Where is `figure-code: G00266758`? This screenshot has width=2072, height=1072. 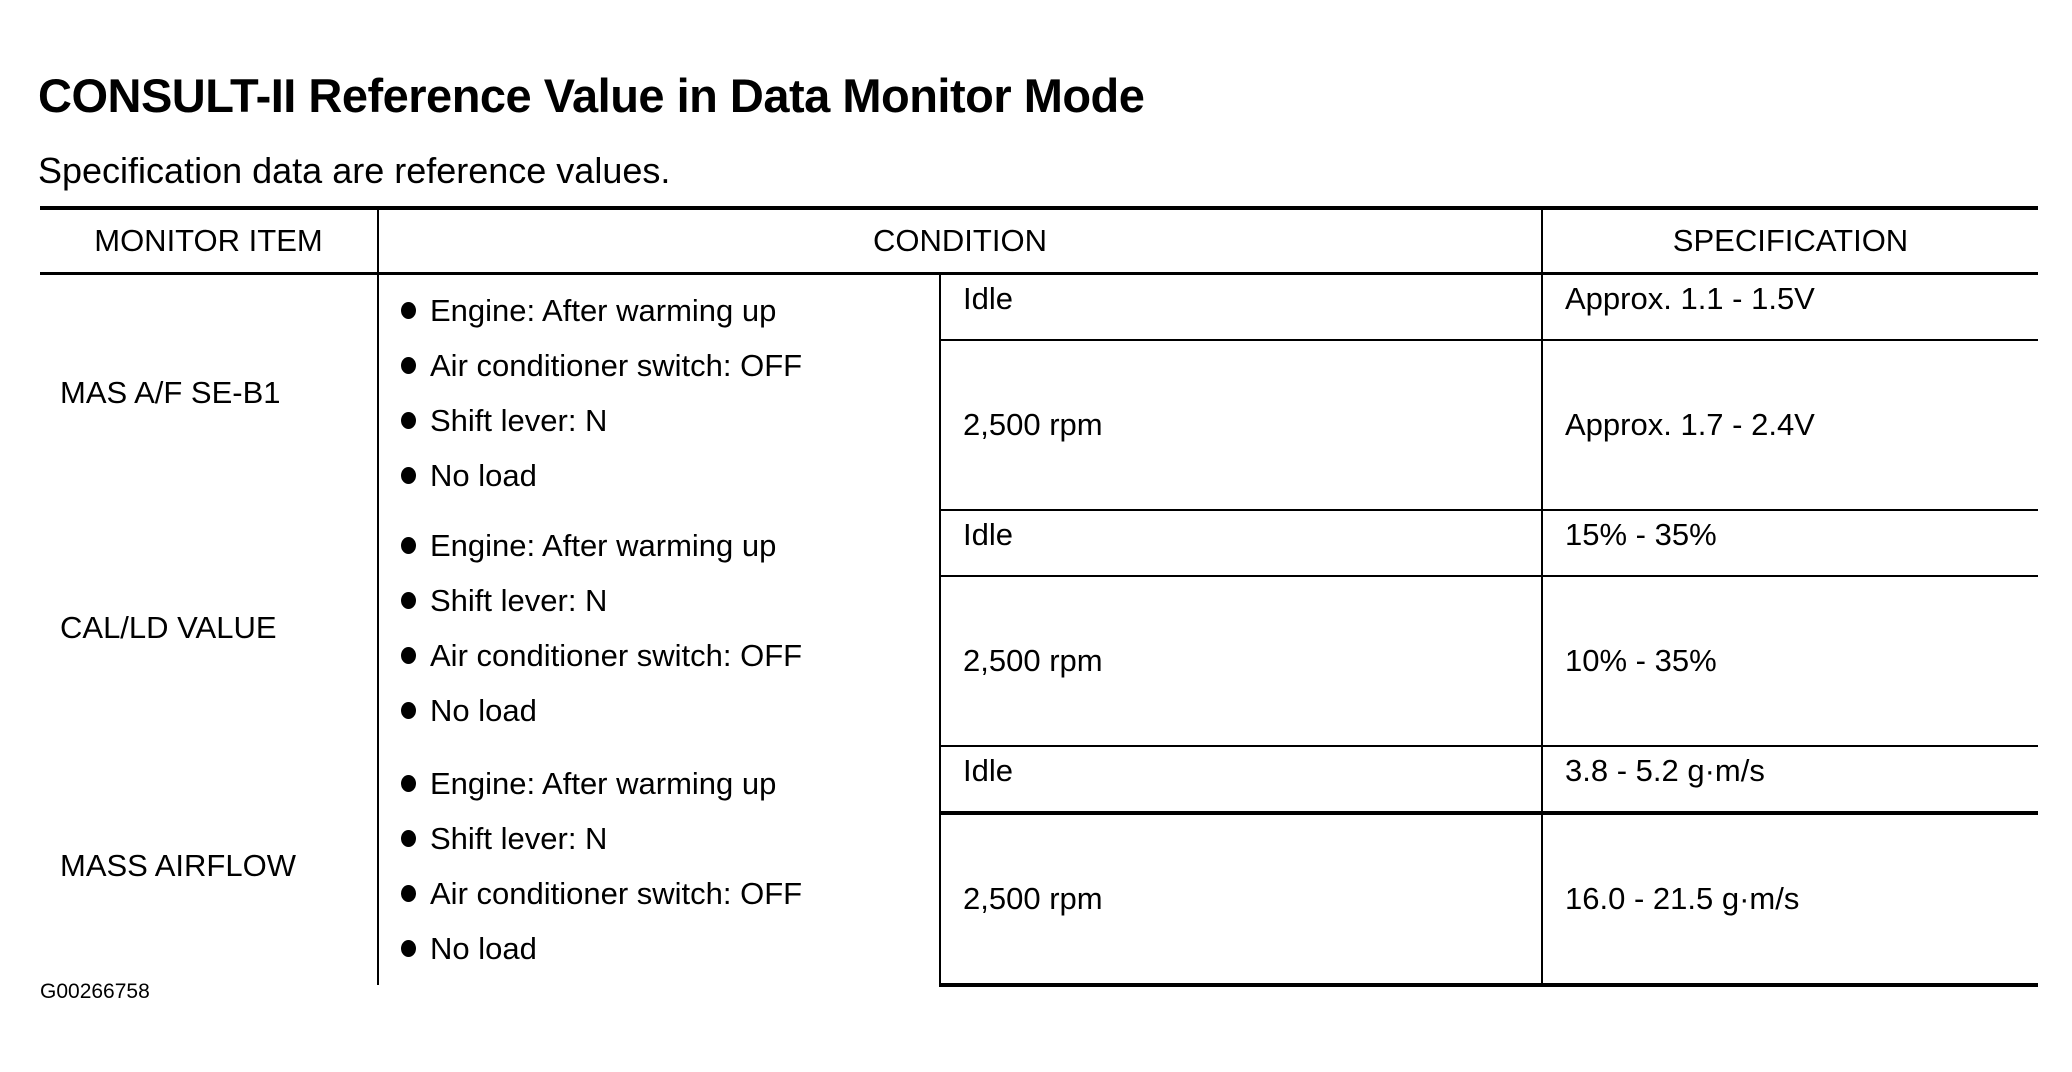
figure-code: G00266758 is located at coordinates (95, 991).